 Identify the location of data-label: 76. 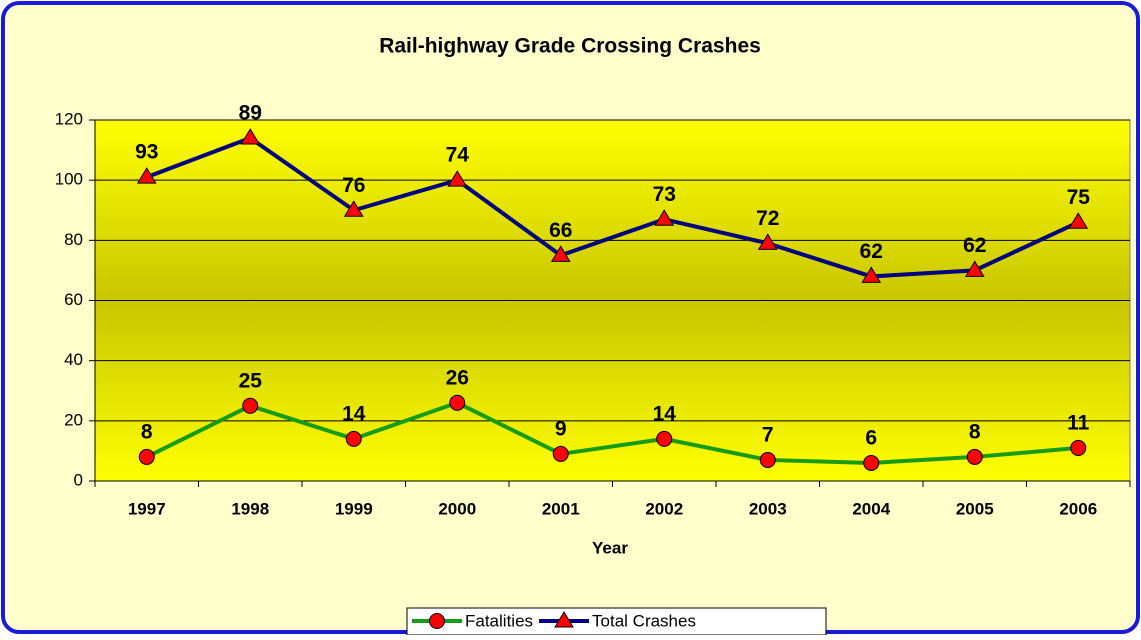
(353, 185).